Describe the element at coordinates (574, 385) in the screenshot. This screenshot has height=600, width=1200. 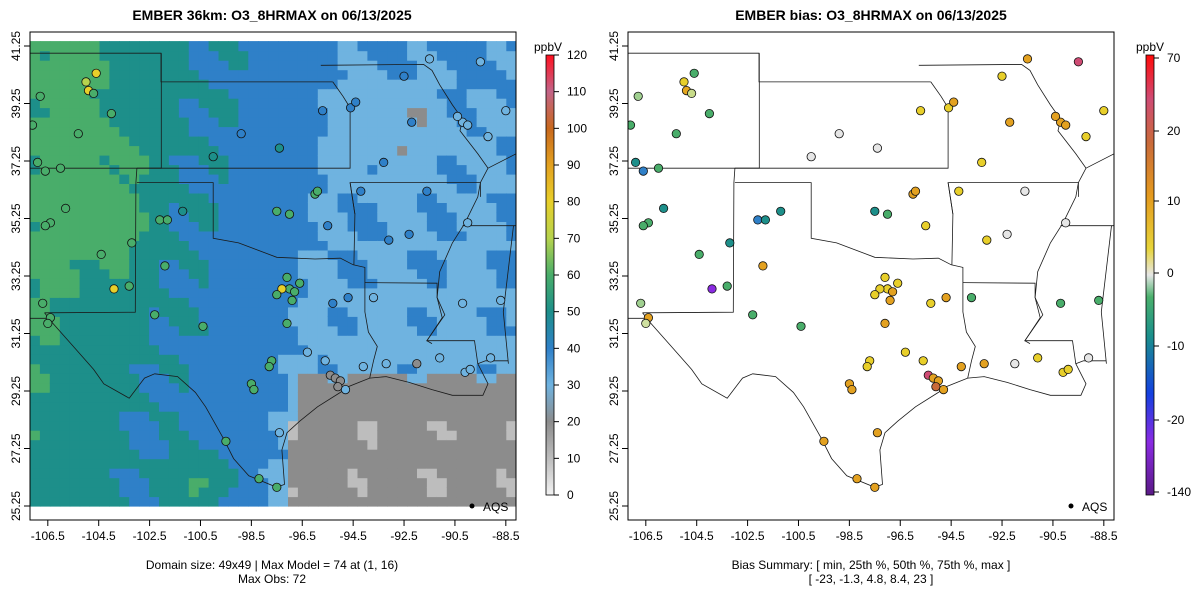
I see `left-colorbar-tick-label: 30` at that location.